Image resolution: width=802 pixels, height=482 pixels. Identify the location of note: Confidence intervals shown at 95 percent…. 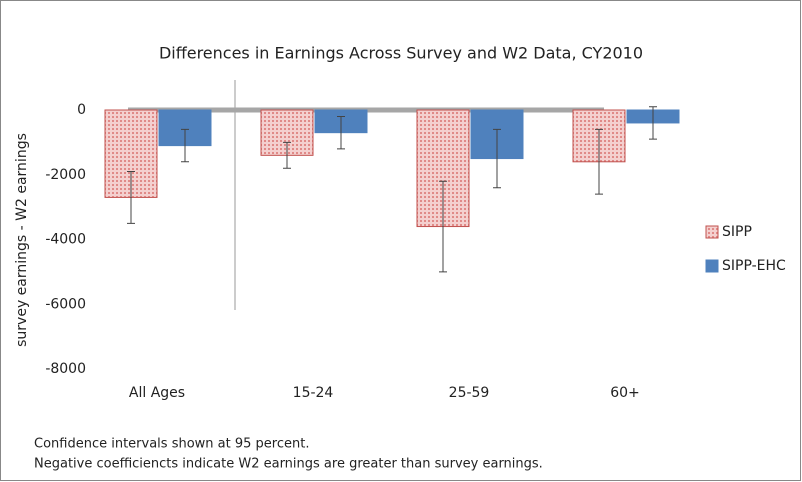
(171, 444).